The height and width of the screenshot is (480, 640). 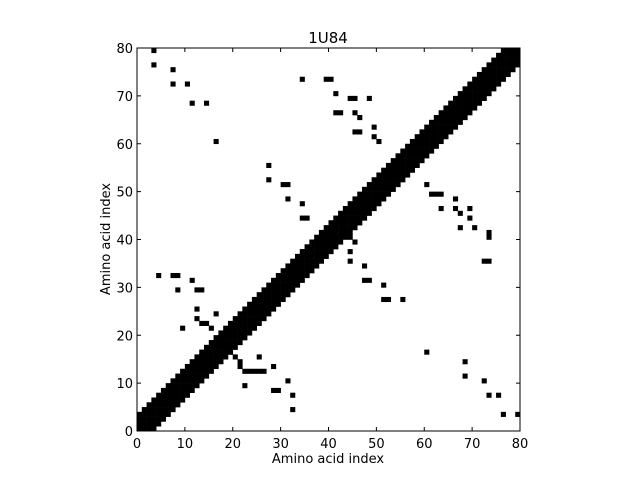 I want to click on y-tick-label: 20, so click(x=124, y=336).